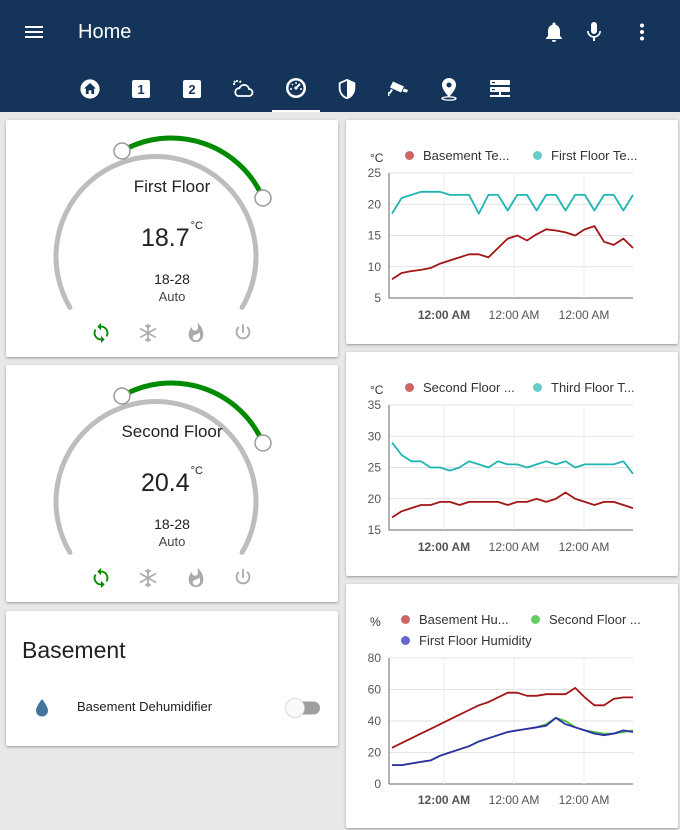 The image size is (680, 830). What do you see at coordinates (466, 640) in the screenshot?
I see `legend-item: First Floor Humidity` at bounding box center [466, 640].